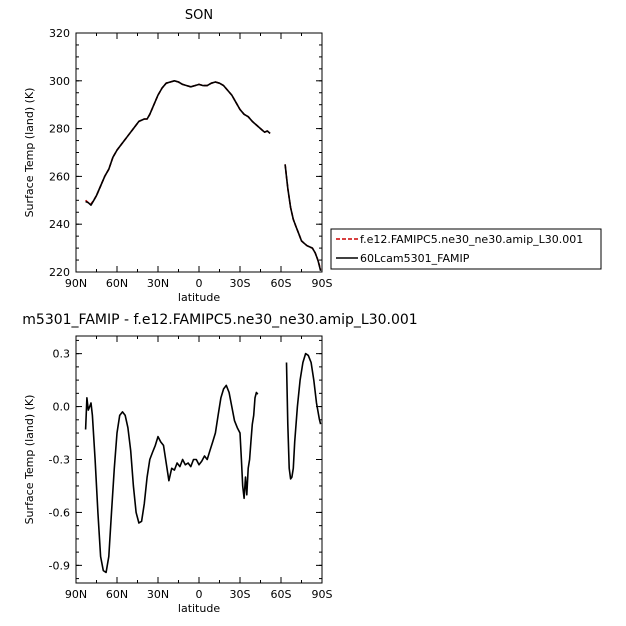 The height and width of the screenshot is (626, 626). I want to click on x-axis-label-0: latitude, so click(199, 297).